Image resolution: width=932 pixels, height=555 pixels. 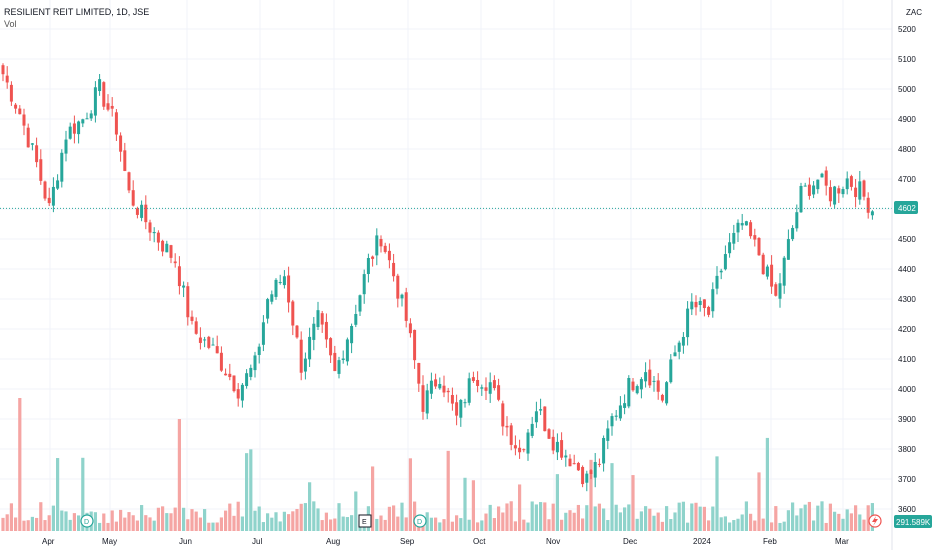 I want to click on event-dividend-1: D, so click(x=87, y=521).